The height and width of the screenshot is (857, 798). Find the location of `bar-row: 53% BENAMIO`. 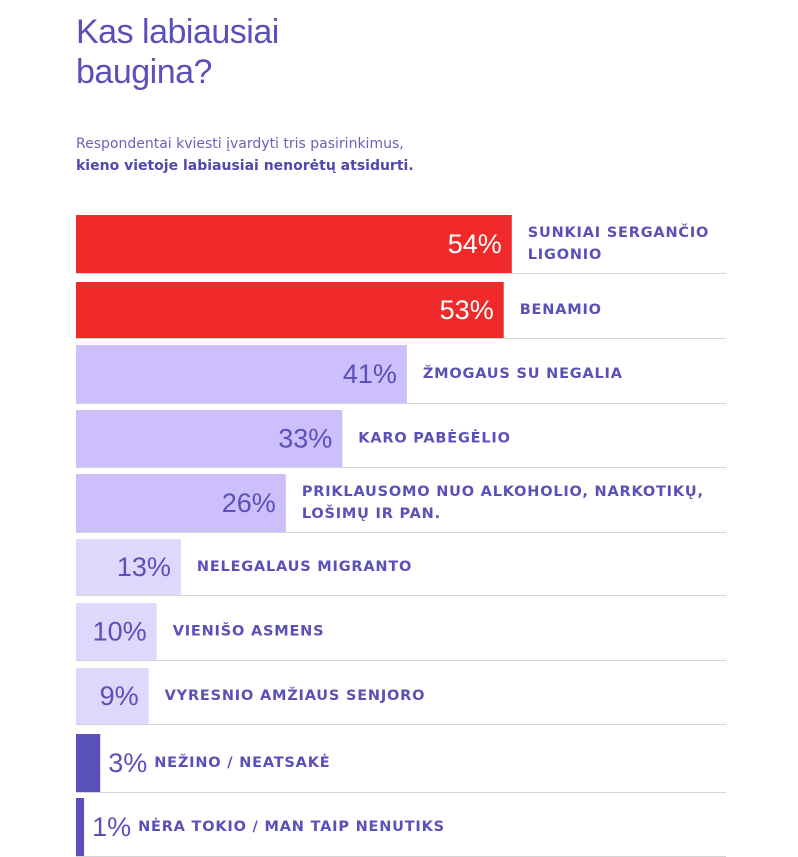

bar-row: 53% BENAMIO is located at coordinates (401, 310).